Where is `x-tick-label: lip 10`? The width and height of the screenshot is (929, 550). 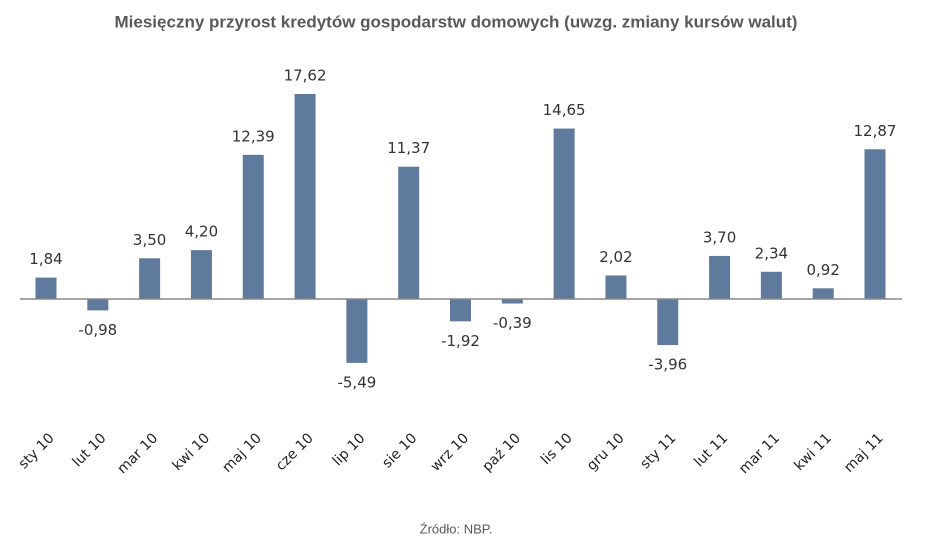 x-tick-label: lip 10 is located at coordinates (349, 449).